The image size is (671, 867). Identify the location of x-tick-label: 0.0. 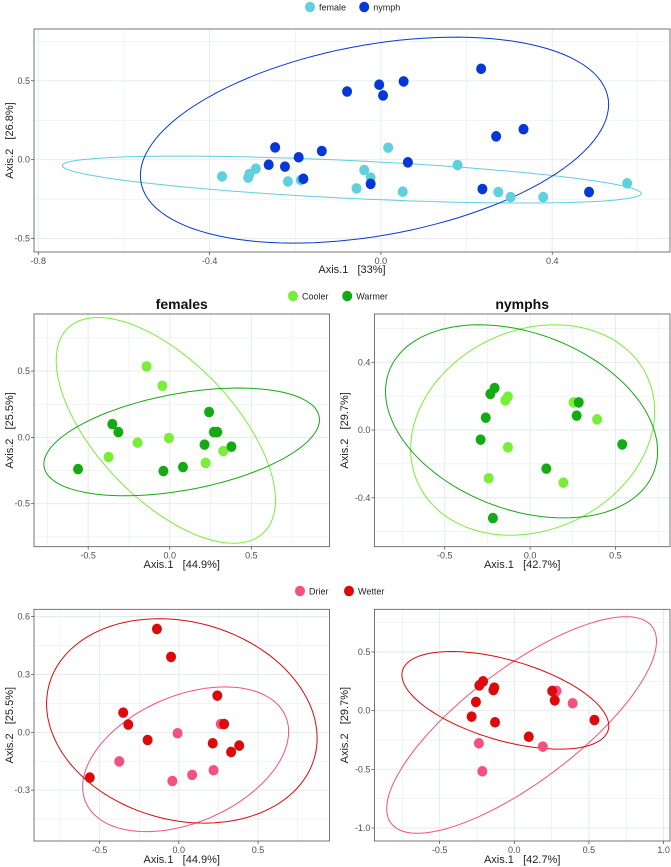
(530, 556).